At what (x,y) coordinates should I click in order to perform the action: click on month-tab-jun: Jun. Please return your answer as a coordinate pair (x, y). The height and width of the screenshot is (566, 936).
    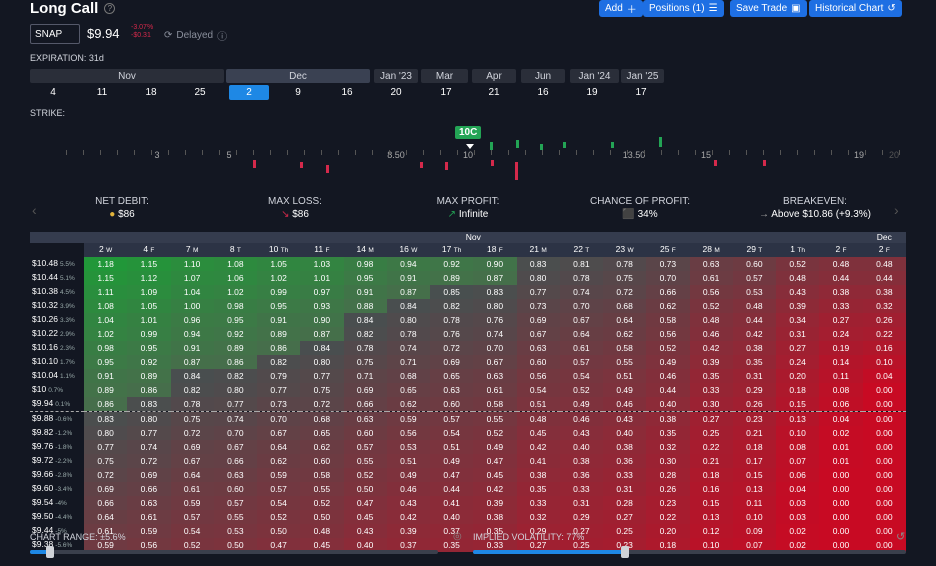
    Looking at the image, I should click on (543, 76).